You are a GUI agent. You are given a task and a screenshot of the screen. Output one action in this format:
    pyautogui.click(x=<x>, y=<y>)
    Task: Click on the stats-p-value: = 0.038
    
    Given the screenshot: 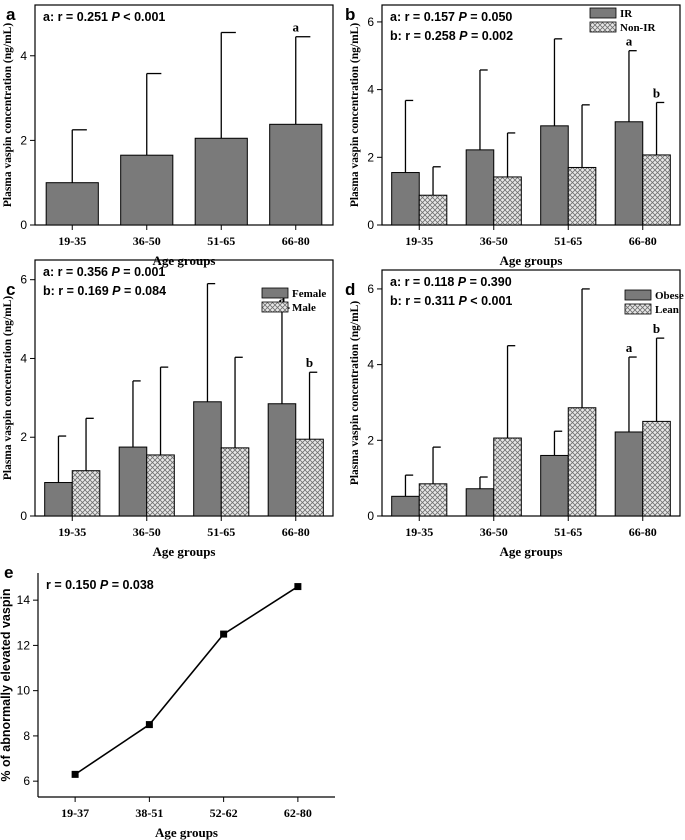 What is the action you would take?
    pyautogui.click(x=133, y=585)
    